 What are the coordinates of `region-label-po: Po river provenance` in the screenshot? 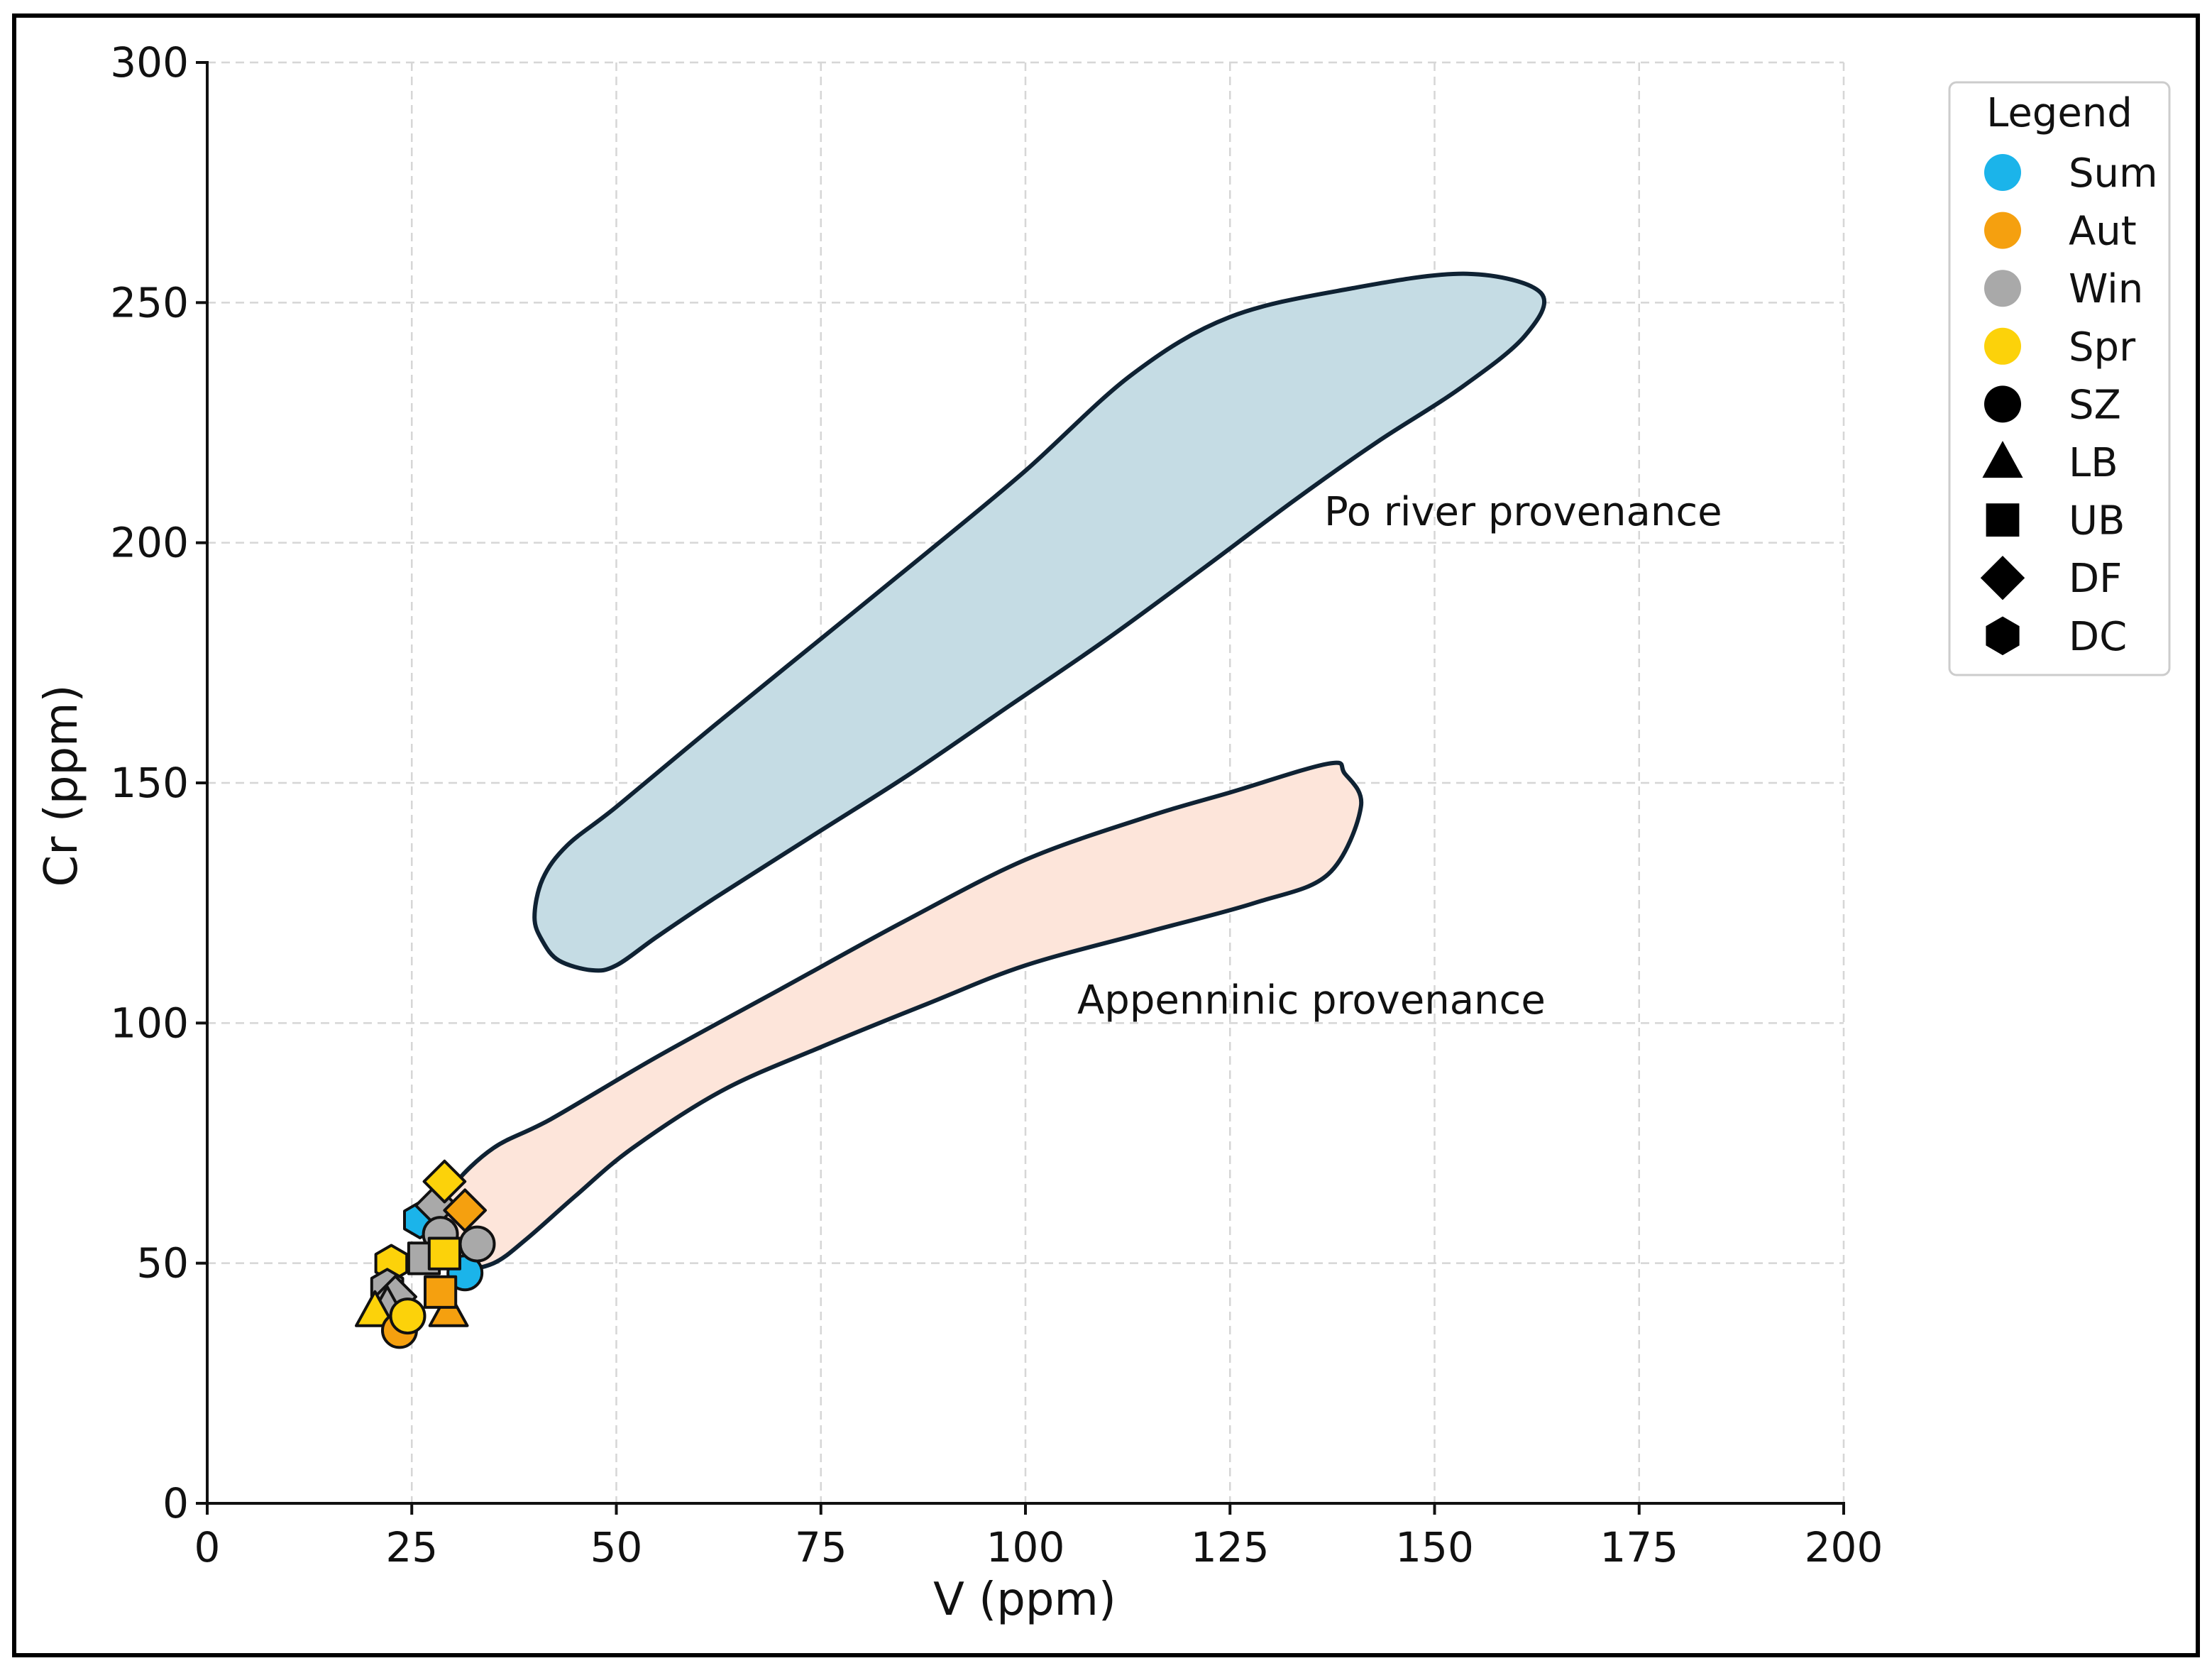 It's located at (1523, 512).